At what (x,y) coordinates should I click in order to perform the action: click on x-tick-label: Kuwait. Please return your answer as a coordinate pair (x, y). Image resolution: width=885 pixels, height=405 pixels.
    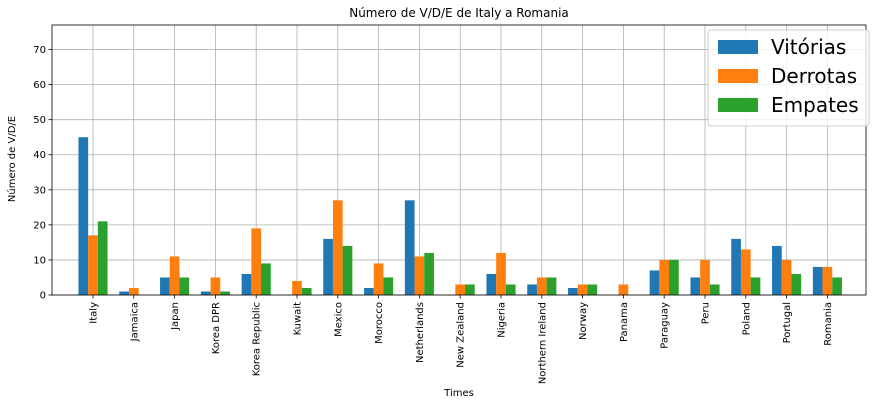
    Looking at the image, I should click on (298, 318).